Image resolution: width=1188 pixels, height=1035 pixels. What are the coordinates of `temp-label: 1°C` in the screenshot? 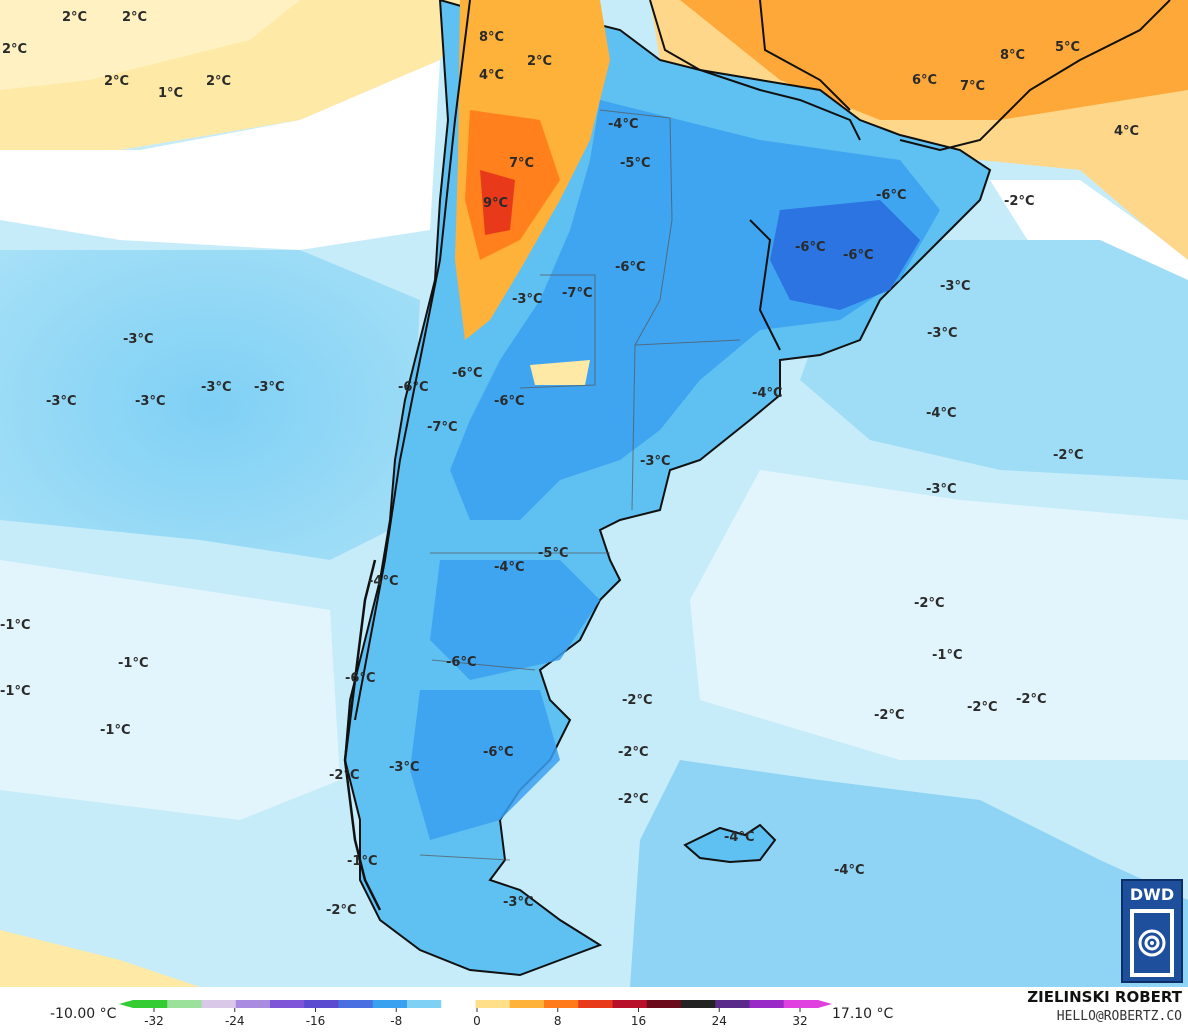 It's located at (170, 93).